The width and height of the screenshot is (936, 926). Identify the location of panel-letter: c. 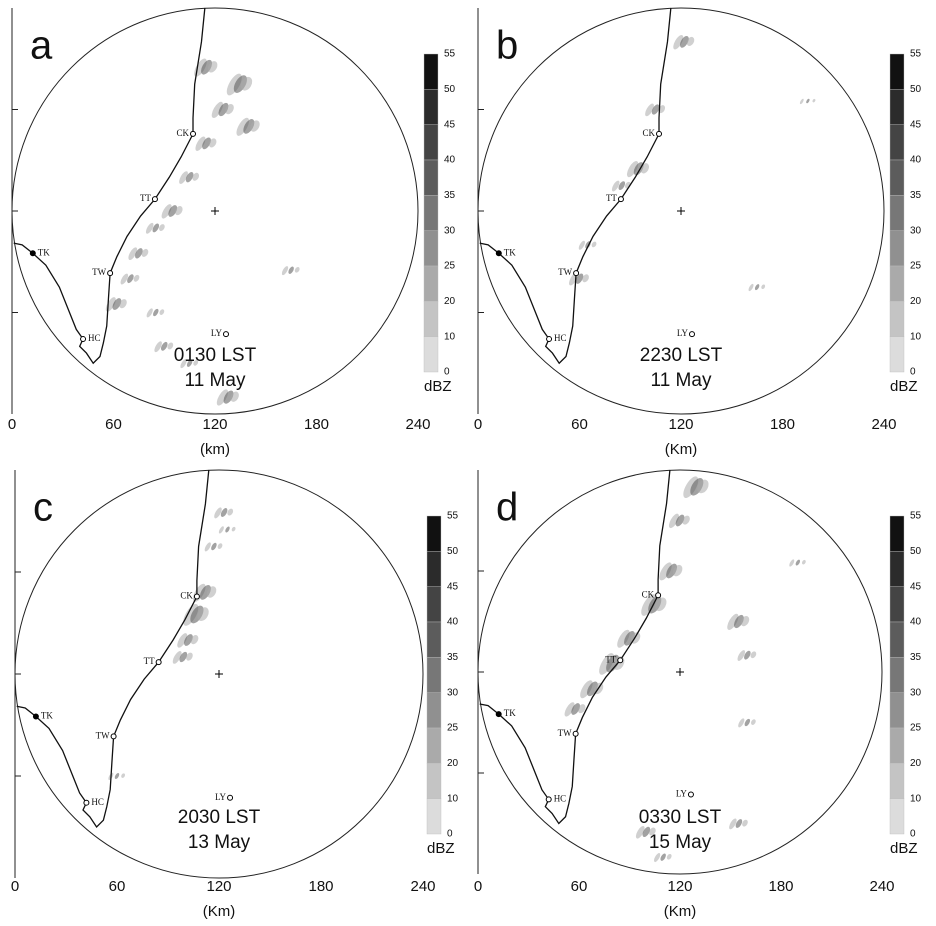
(43, 508).